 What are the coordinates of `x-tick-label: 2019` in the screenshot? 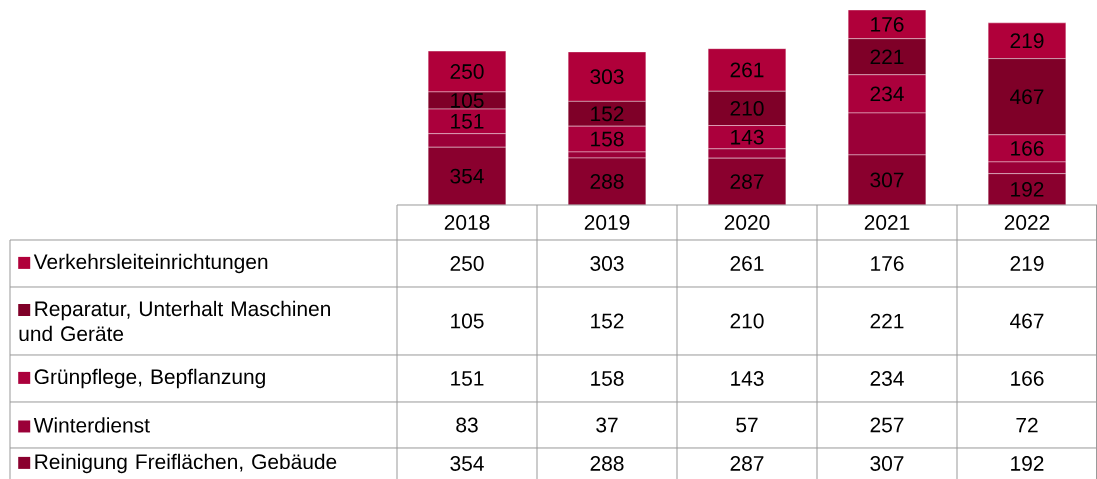 It's located at (607, 222).